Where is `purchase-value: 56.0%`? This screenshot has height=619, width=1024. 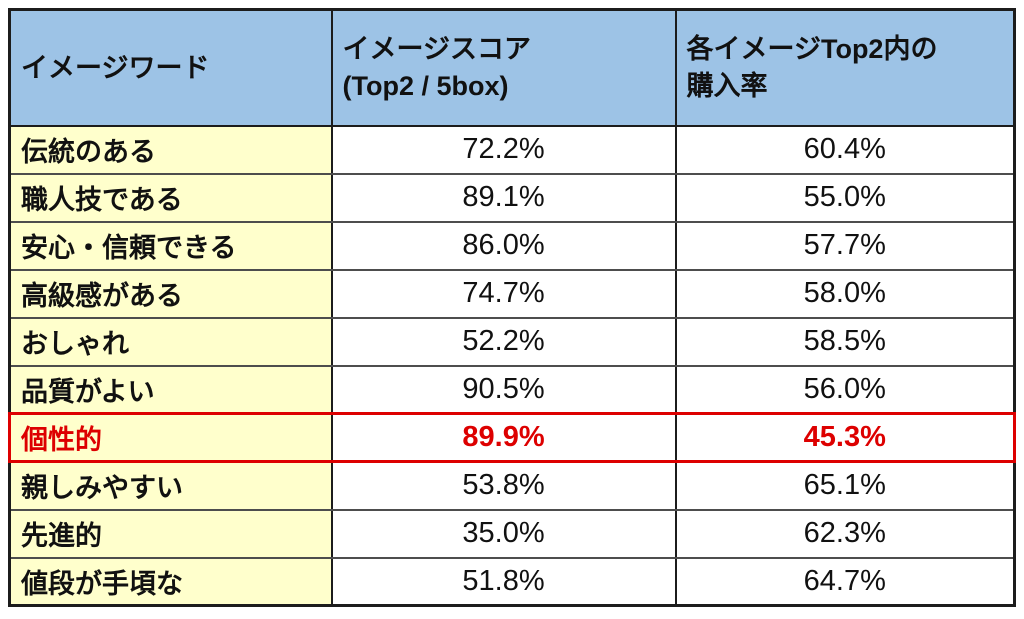 purchase-value: 56.0% is located at coordinates (845, 389).